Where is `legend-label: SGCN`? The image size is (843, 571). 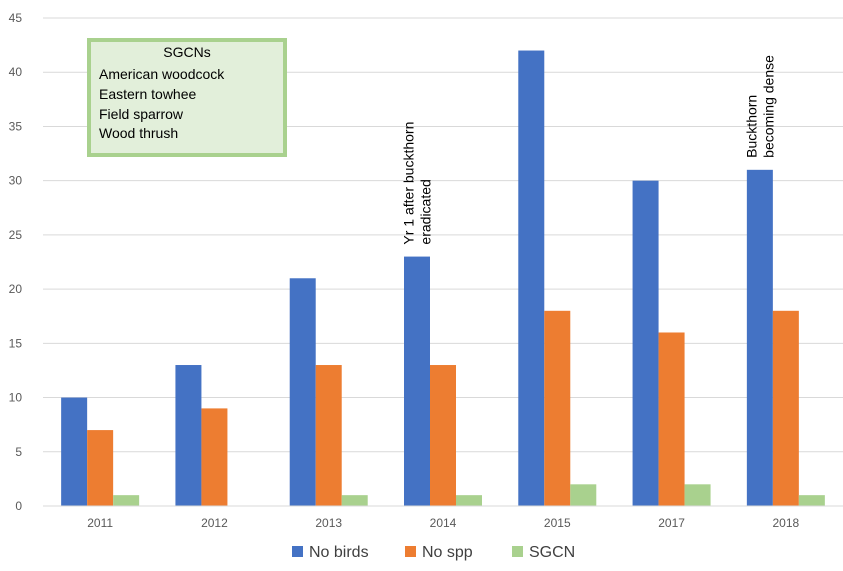
legend-label: SGCN is located at coordinates (552, 552).